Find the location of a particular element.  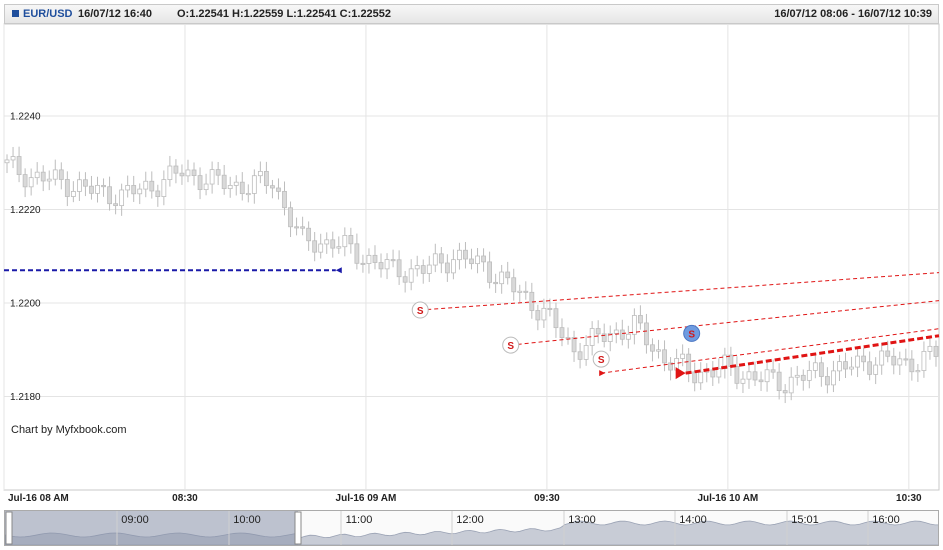

navigator: 09:00 10:00 11:00 12:00 13:00 14:00 15:01 16:00 is located at coordinates (471, 528).